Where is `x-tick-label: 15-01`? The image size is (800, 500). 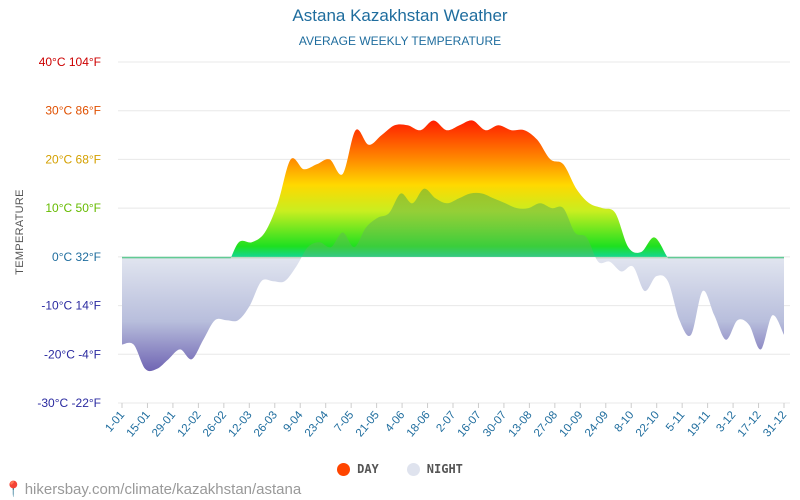 x-tick-label: 15-01 is located at coordinates (139, 424).